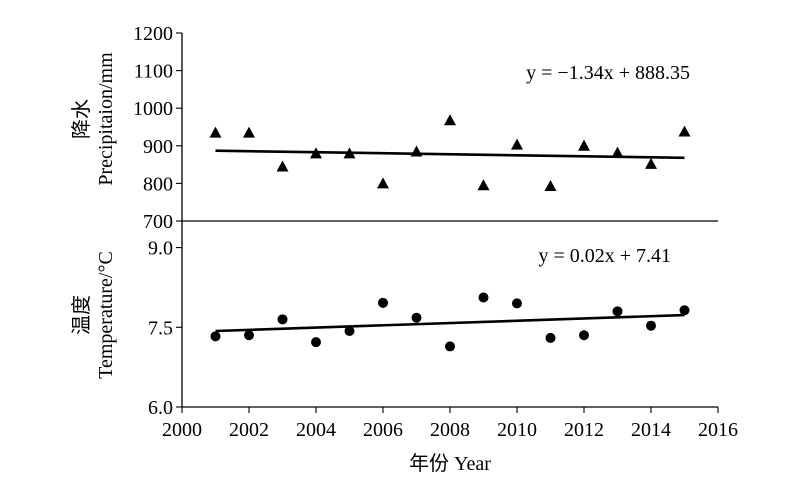 The image size is (800, 498). What do you see at coordinates (651, 430) in the screenshot?
I see `x-tick-label: 2014` at bounding box center [651, 430].